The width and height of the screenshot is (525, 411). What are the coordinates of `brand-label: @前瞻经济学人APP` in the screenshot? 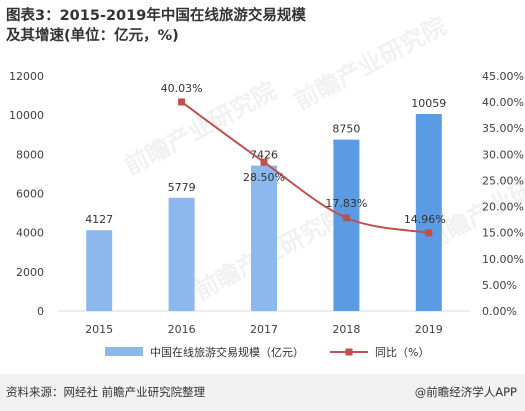 It's located at (466, 392).